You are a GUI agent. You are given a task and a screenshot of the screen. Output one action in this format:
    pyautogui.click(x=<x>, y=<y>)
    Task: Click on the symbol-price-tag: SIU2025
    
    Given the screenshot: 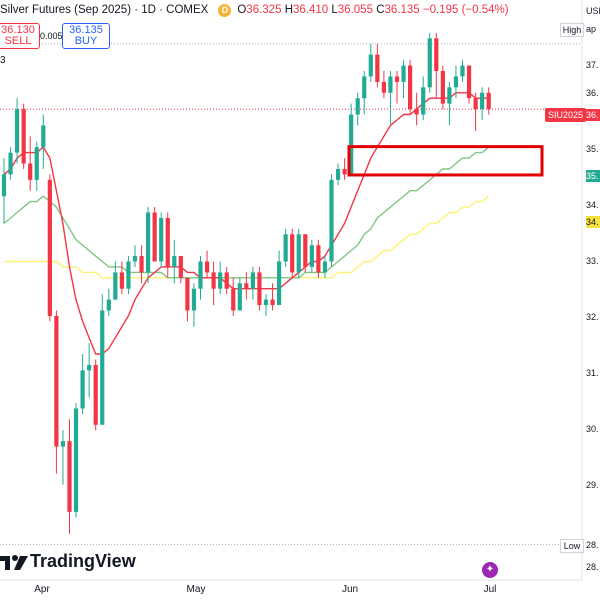 What is the action you would take?
    pyautogui.click(x=566, y=115)
    